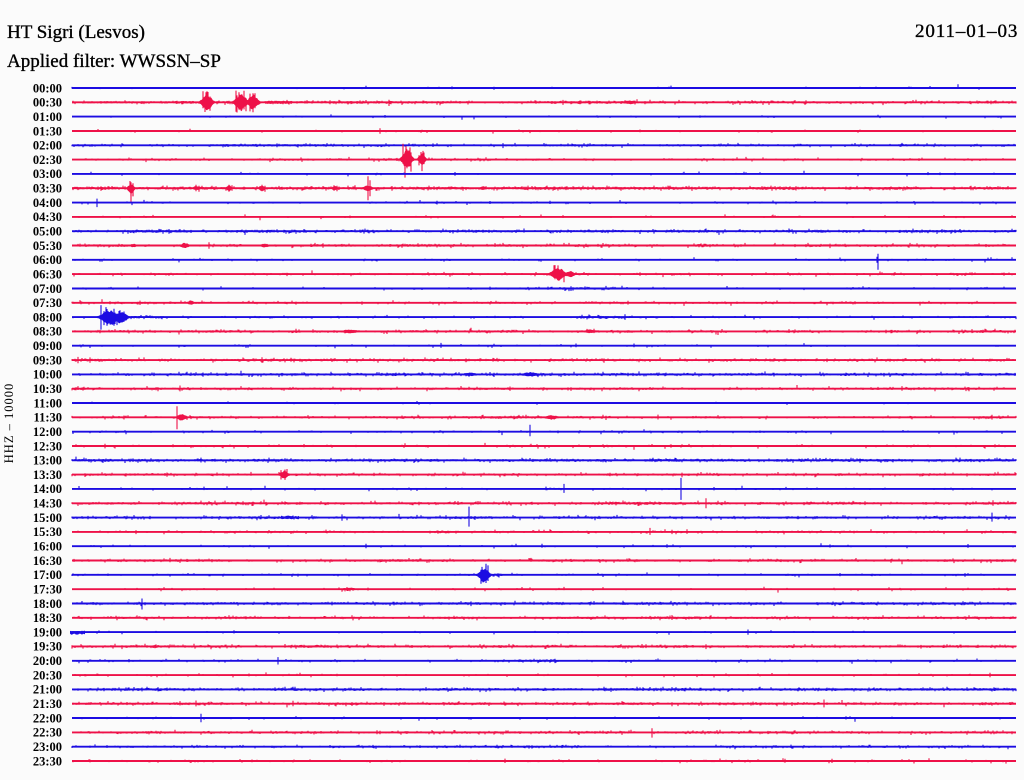 The height and width of the screenshot is (780, 1024). Describe the element at coordinates (47, 647) in the screenshot. I see `svg-text: 19:30` at that location.